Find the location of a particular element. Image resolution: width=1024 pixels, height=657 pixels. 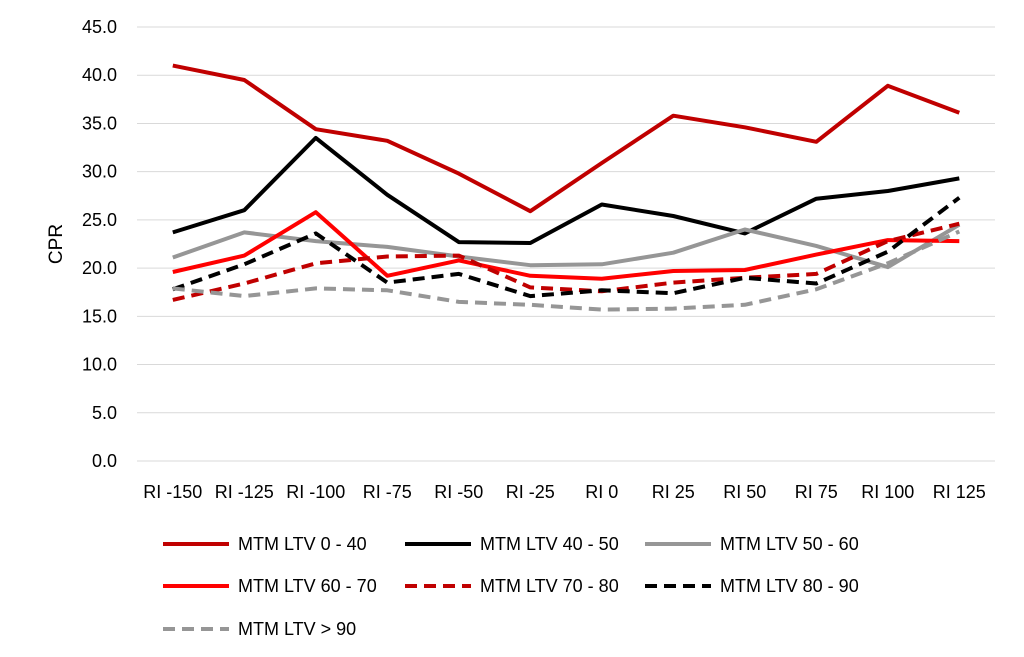

x-tick-label: RI 125 is located at coordinates (959, 492).